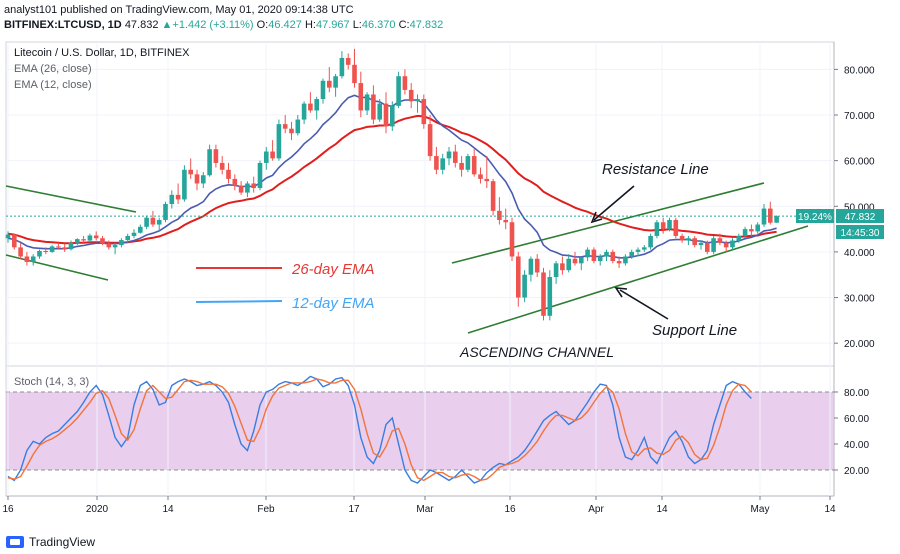 The image size is (900, 554). I want to click on low-label: L:, so click(357, 25).